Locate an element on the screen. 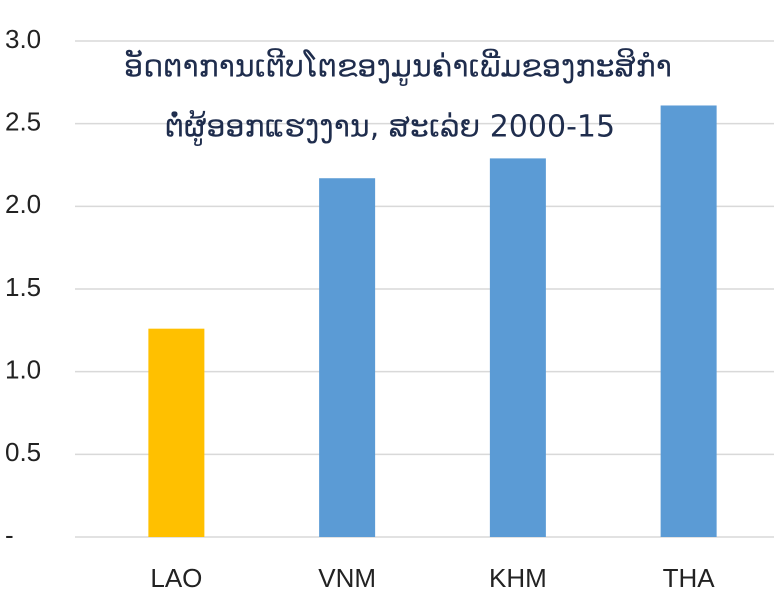  x-tick-label: VNM is located at coordinates (347, 577).